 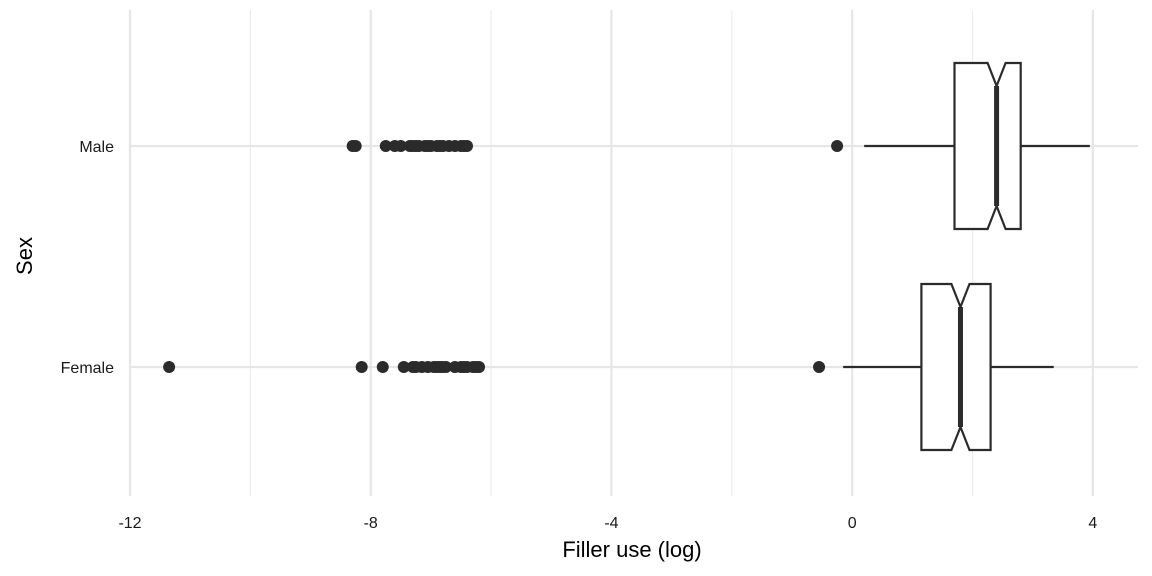 What do you see at coordinates (1092, 523) in the screenshot?
I see `x-tick-label: 4` at bounding box center [1092, 523].